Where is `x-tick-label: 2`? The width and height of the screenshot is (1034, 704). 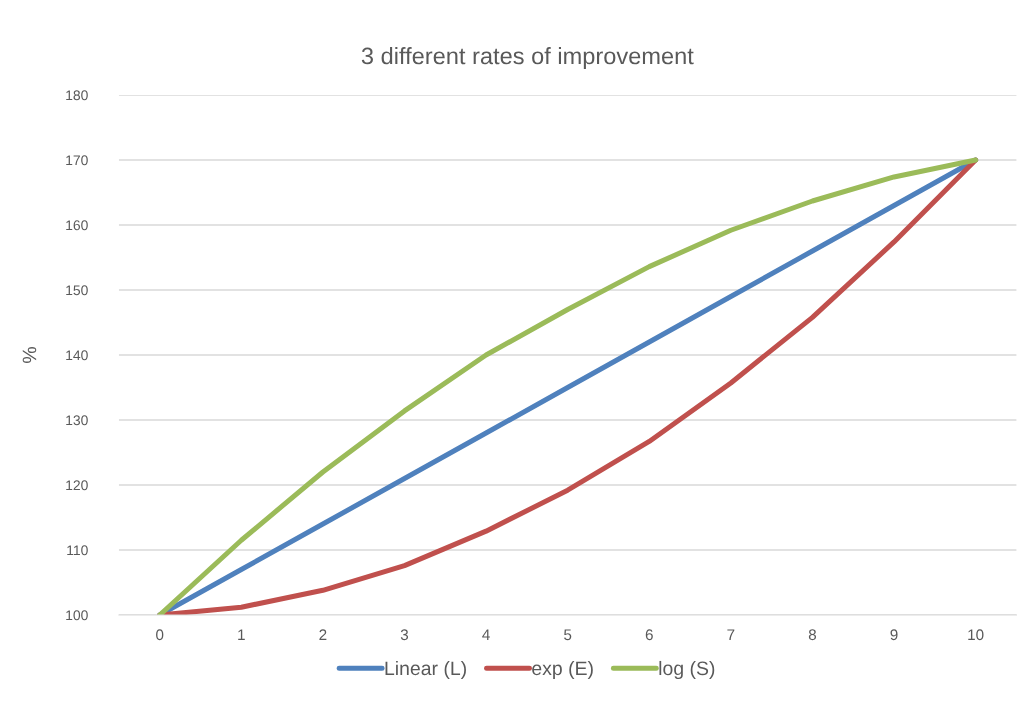 x-tick-label: 2 is located at coordinates (323, 634).